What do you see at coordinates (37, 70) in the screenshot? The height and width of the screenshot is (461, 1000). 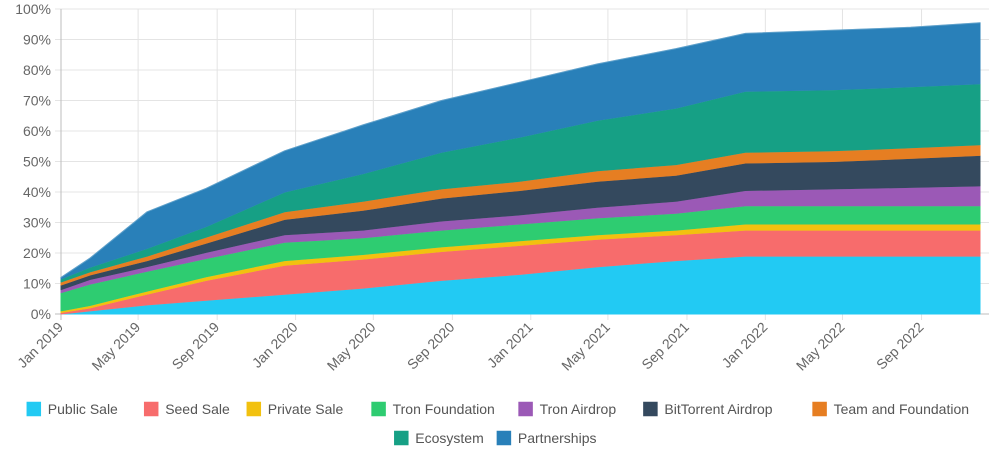 I see `y-tick-label: 80%` at bounding box center [37, 70].